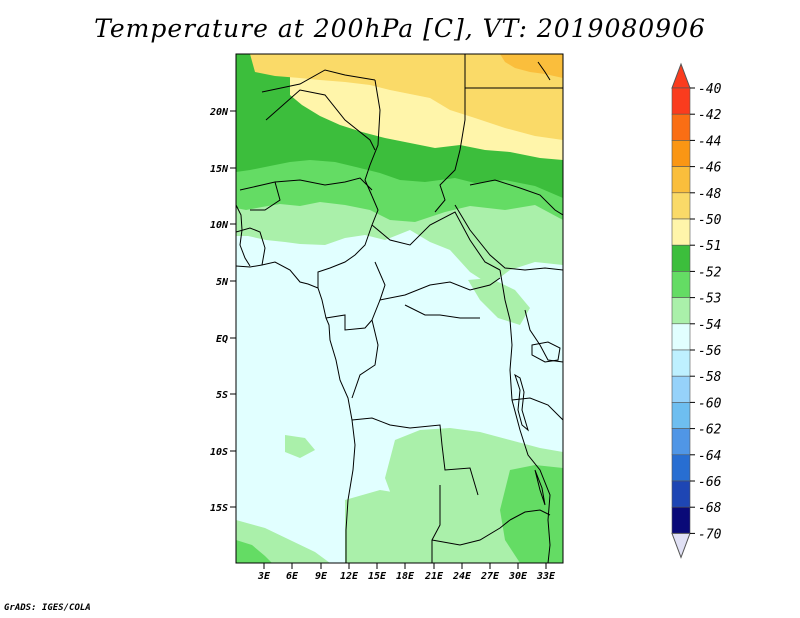 This screenshot has height=618, width=800. What do you see at coordinates (537, 409) in the screenshot?
I see `border-tanzania` at bounding box center [537, 409].